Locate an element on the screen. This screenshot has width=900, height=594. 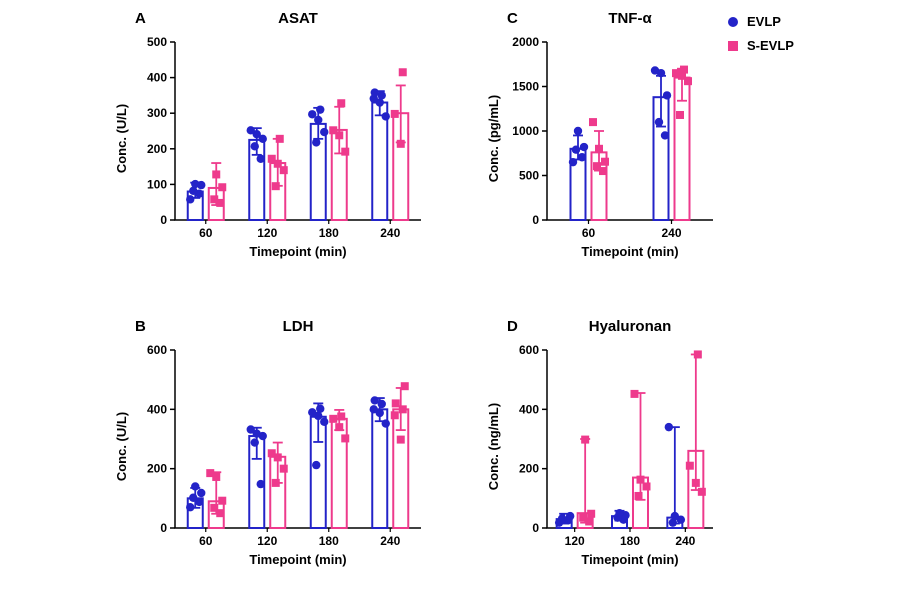
panel-hyaluronan-y-axis-label: Conc. (ng/mL) is located at coordinates (494, 446).